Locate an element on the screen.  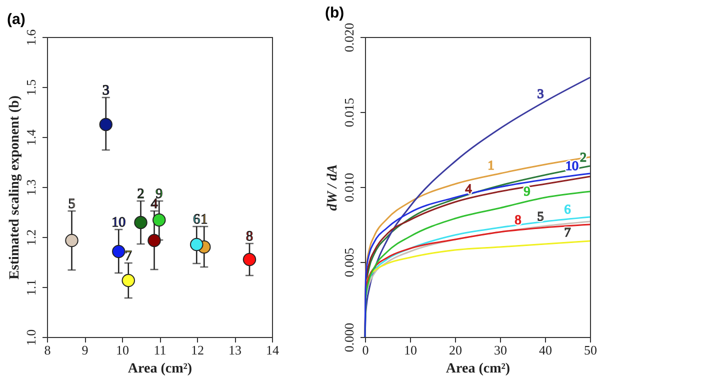
y-tick-label: 1.2 is located at coordinates (31, 237).